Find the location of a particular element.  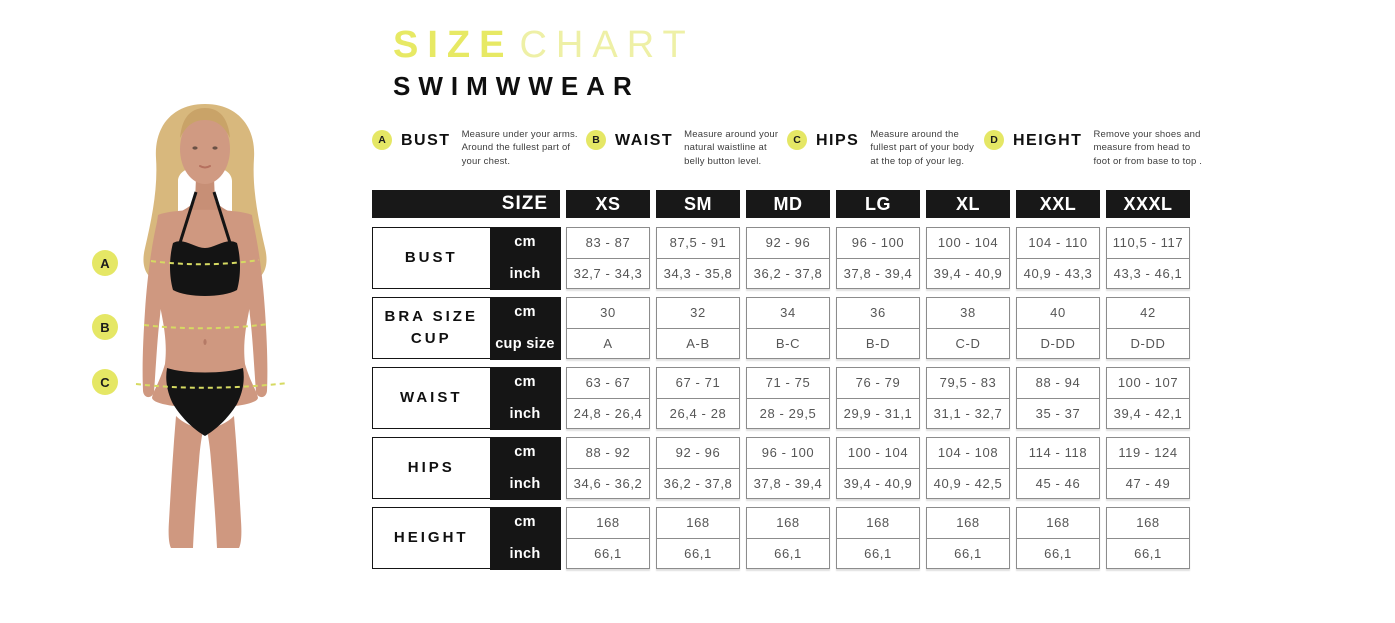

table-cell-xs: 83 - 87 32,7 - 34,3 is located at coordinates (608, 258).